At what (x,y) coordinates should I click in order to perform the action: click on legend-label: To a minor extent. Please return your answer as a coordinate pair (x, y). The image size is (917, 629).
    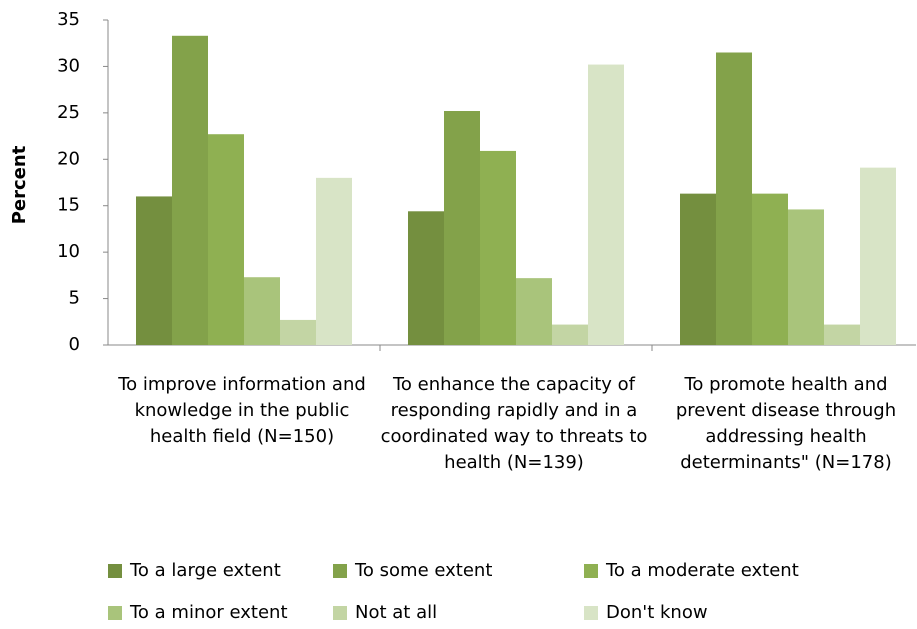
    Looking at the image, I should click on (208, 612).